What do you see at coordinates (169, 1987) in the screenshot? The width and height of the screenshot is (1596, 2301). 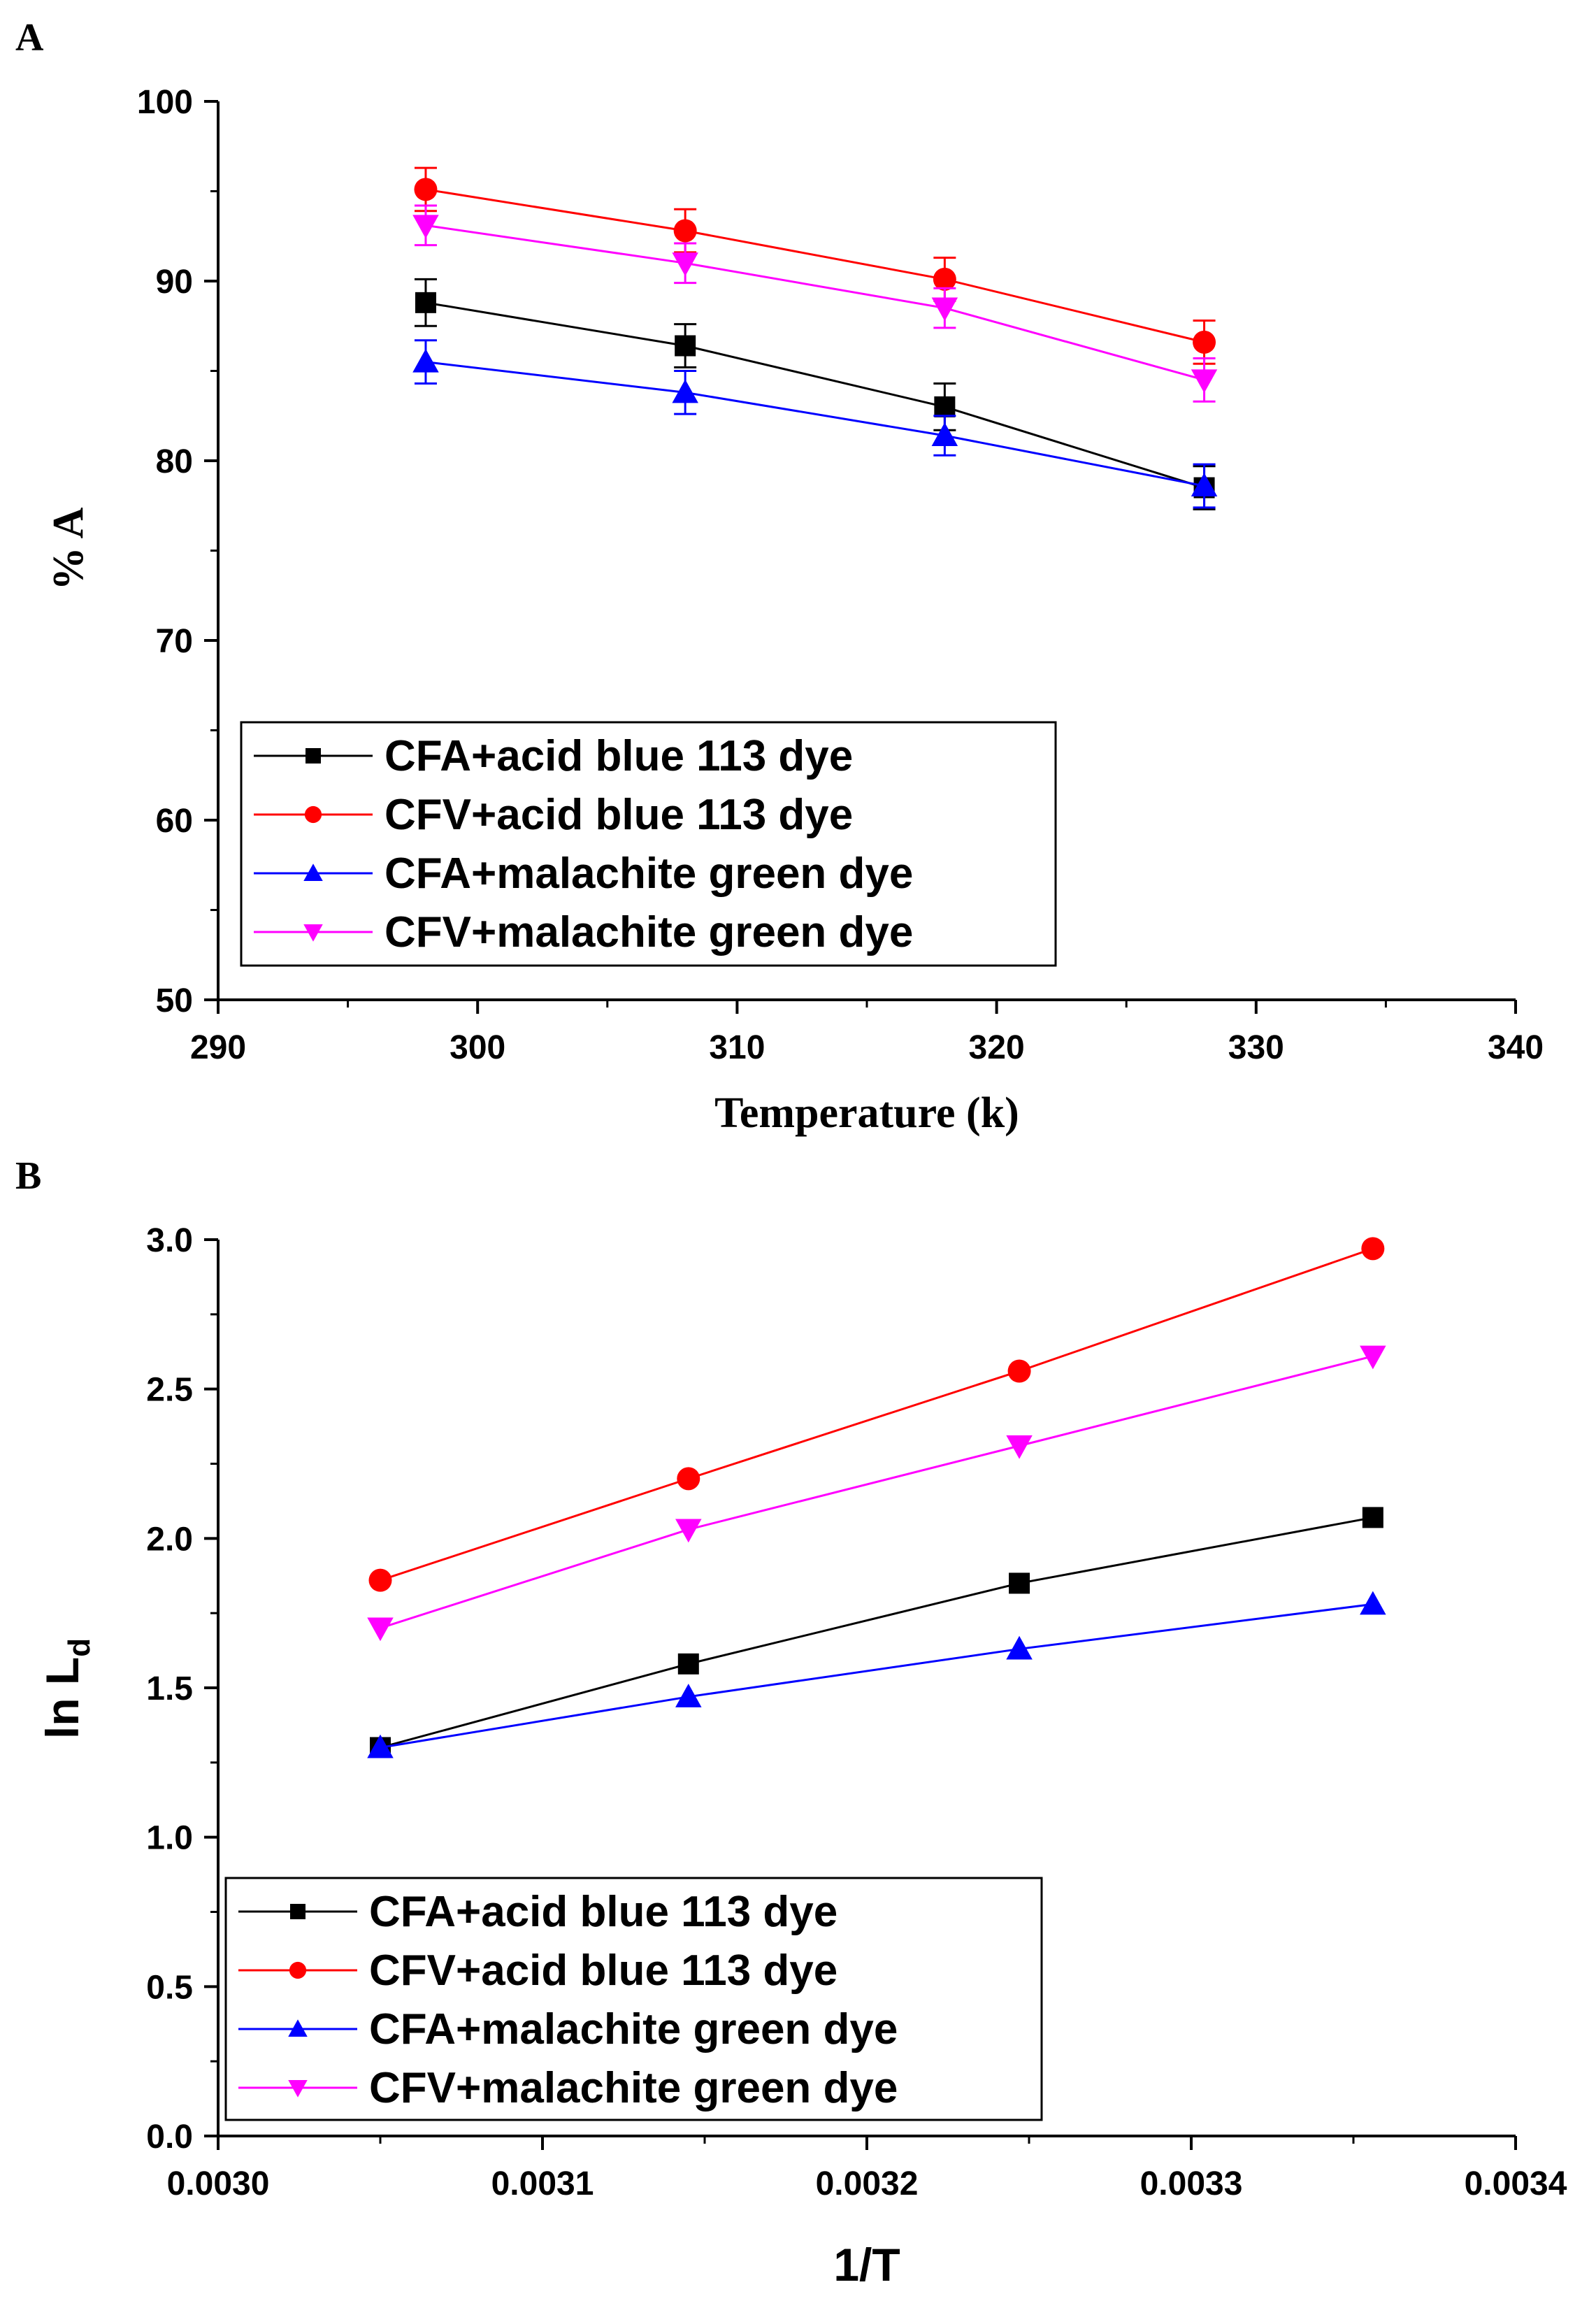 I see `y-tick-label: 0.5` at bounding box center [169, 1987].